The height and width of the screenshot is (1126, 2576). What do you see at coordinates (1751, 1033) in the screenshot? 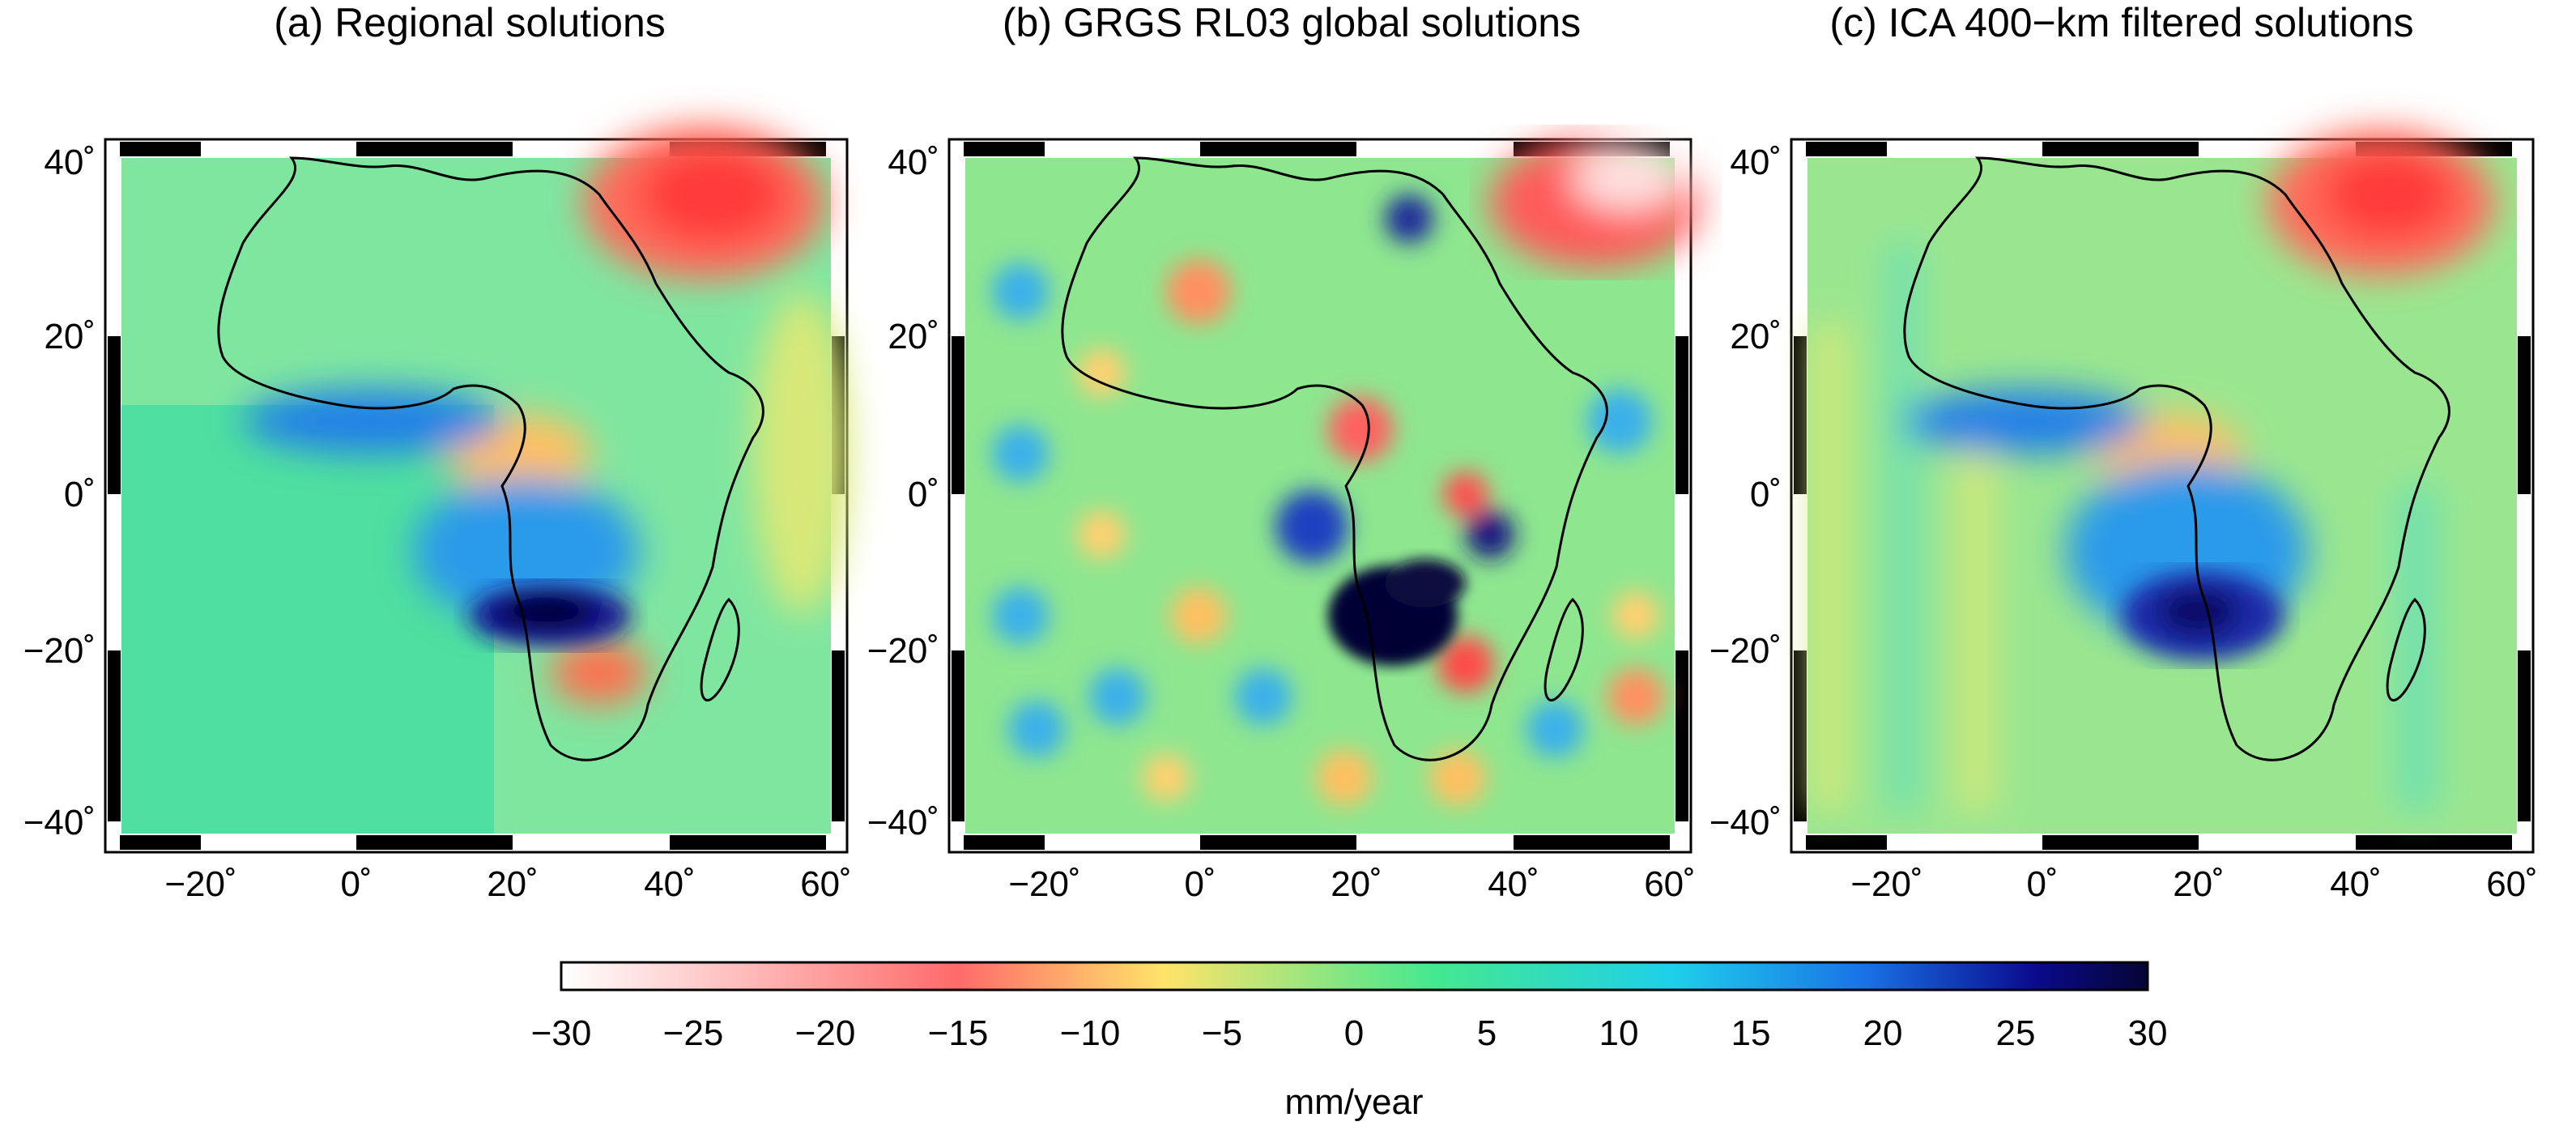
I see `colorbar-tick-label: 15` at bounding box center [1751, 1033].